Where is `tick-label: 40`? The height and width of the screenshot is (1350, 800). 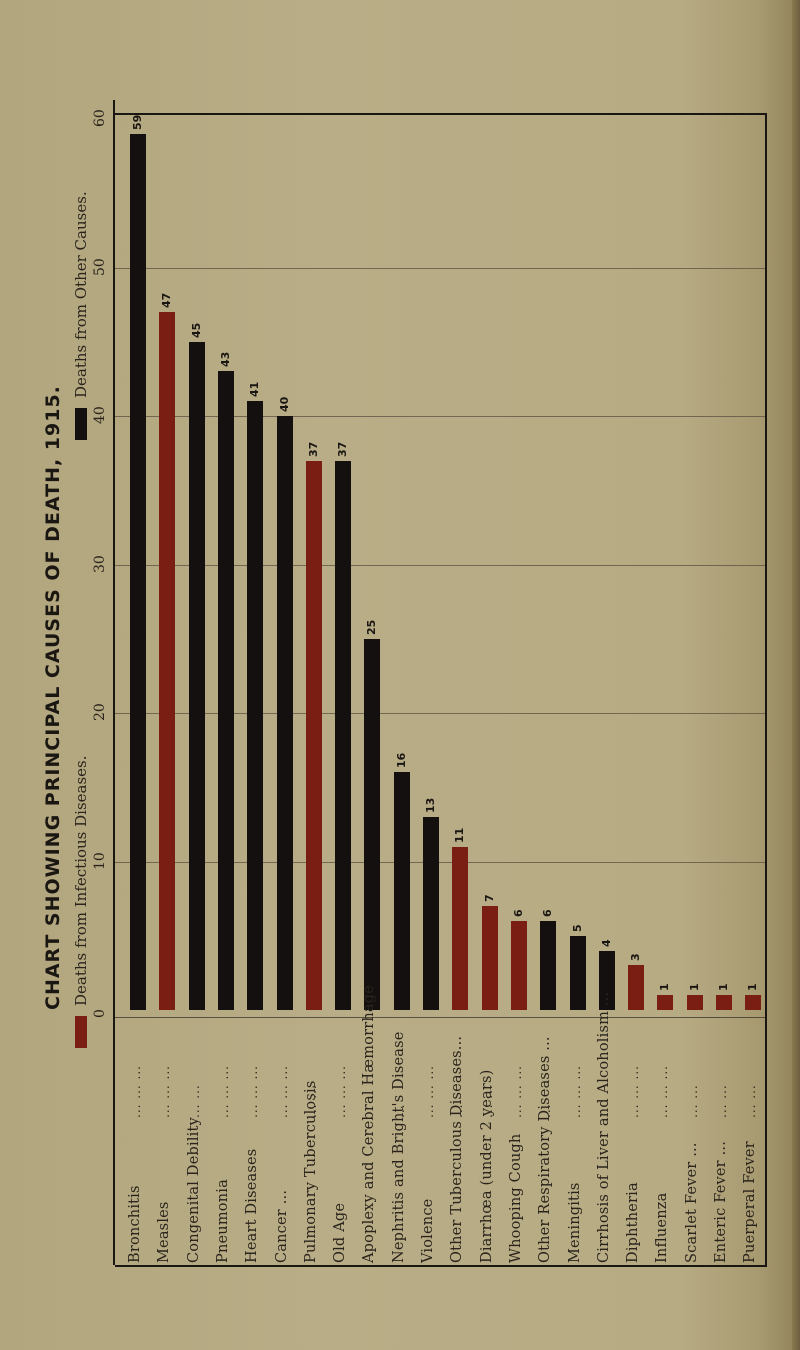 tick-label: 40 is located at coordinates (100, 415).